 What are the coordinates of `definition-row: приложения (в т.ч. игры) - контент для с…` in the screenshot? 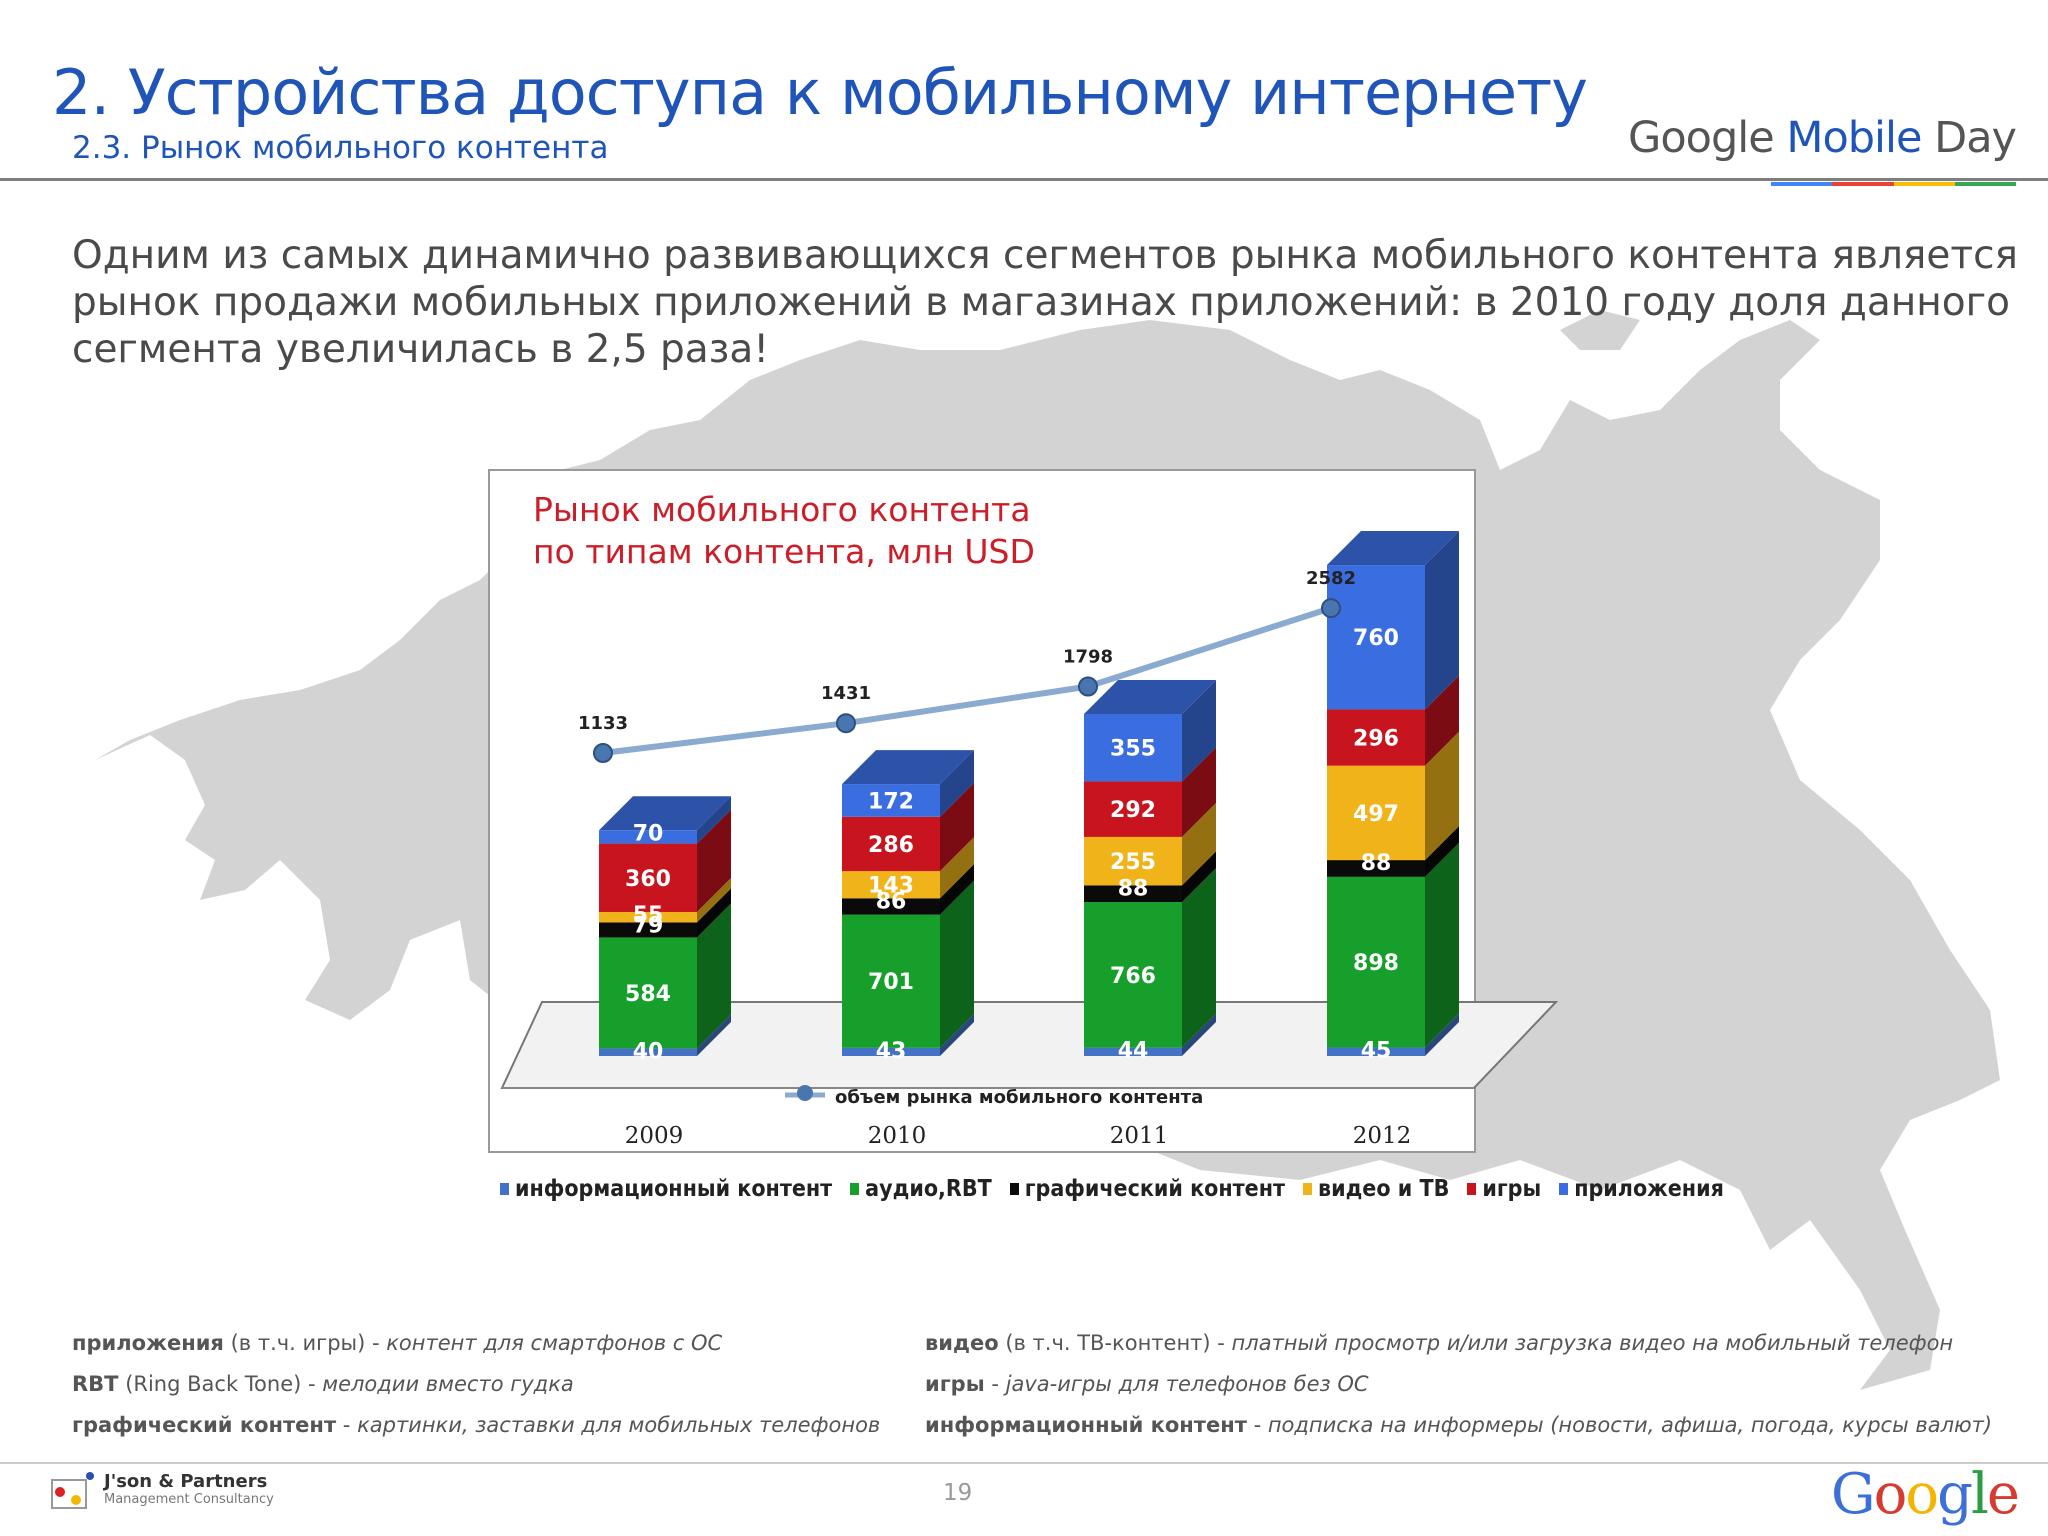 It's located at (476, 1343).